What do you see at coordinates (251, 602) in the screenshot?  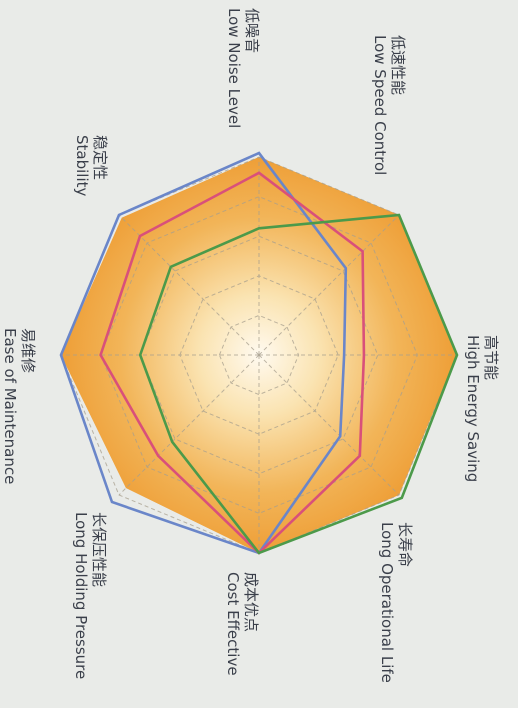 I see `axis-label-zh-cost: 成本优点` at bounding box center [251, 602].